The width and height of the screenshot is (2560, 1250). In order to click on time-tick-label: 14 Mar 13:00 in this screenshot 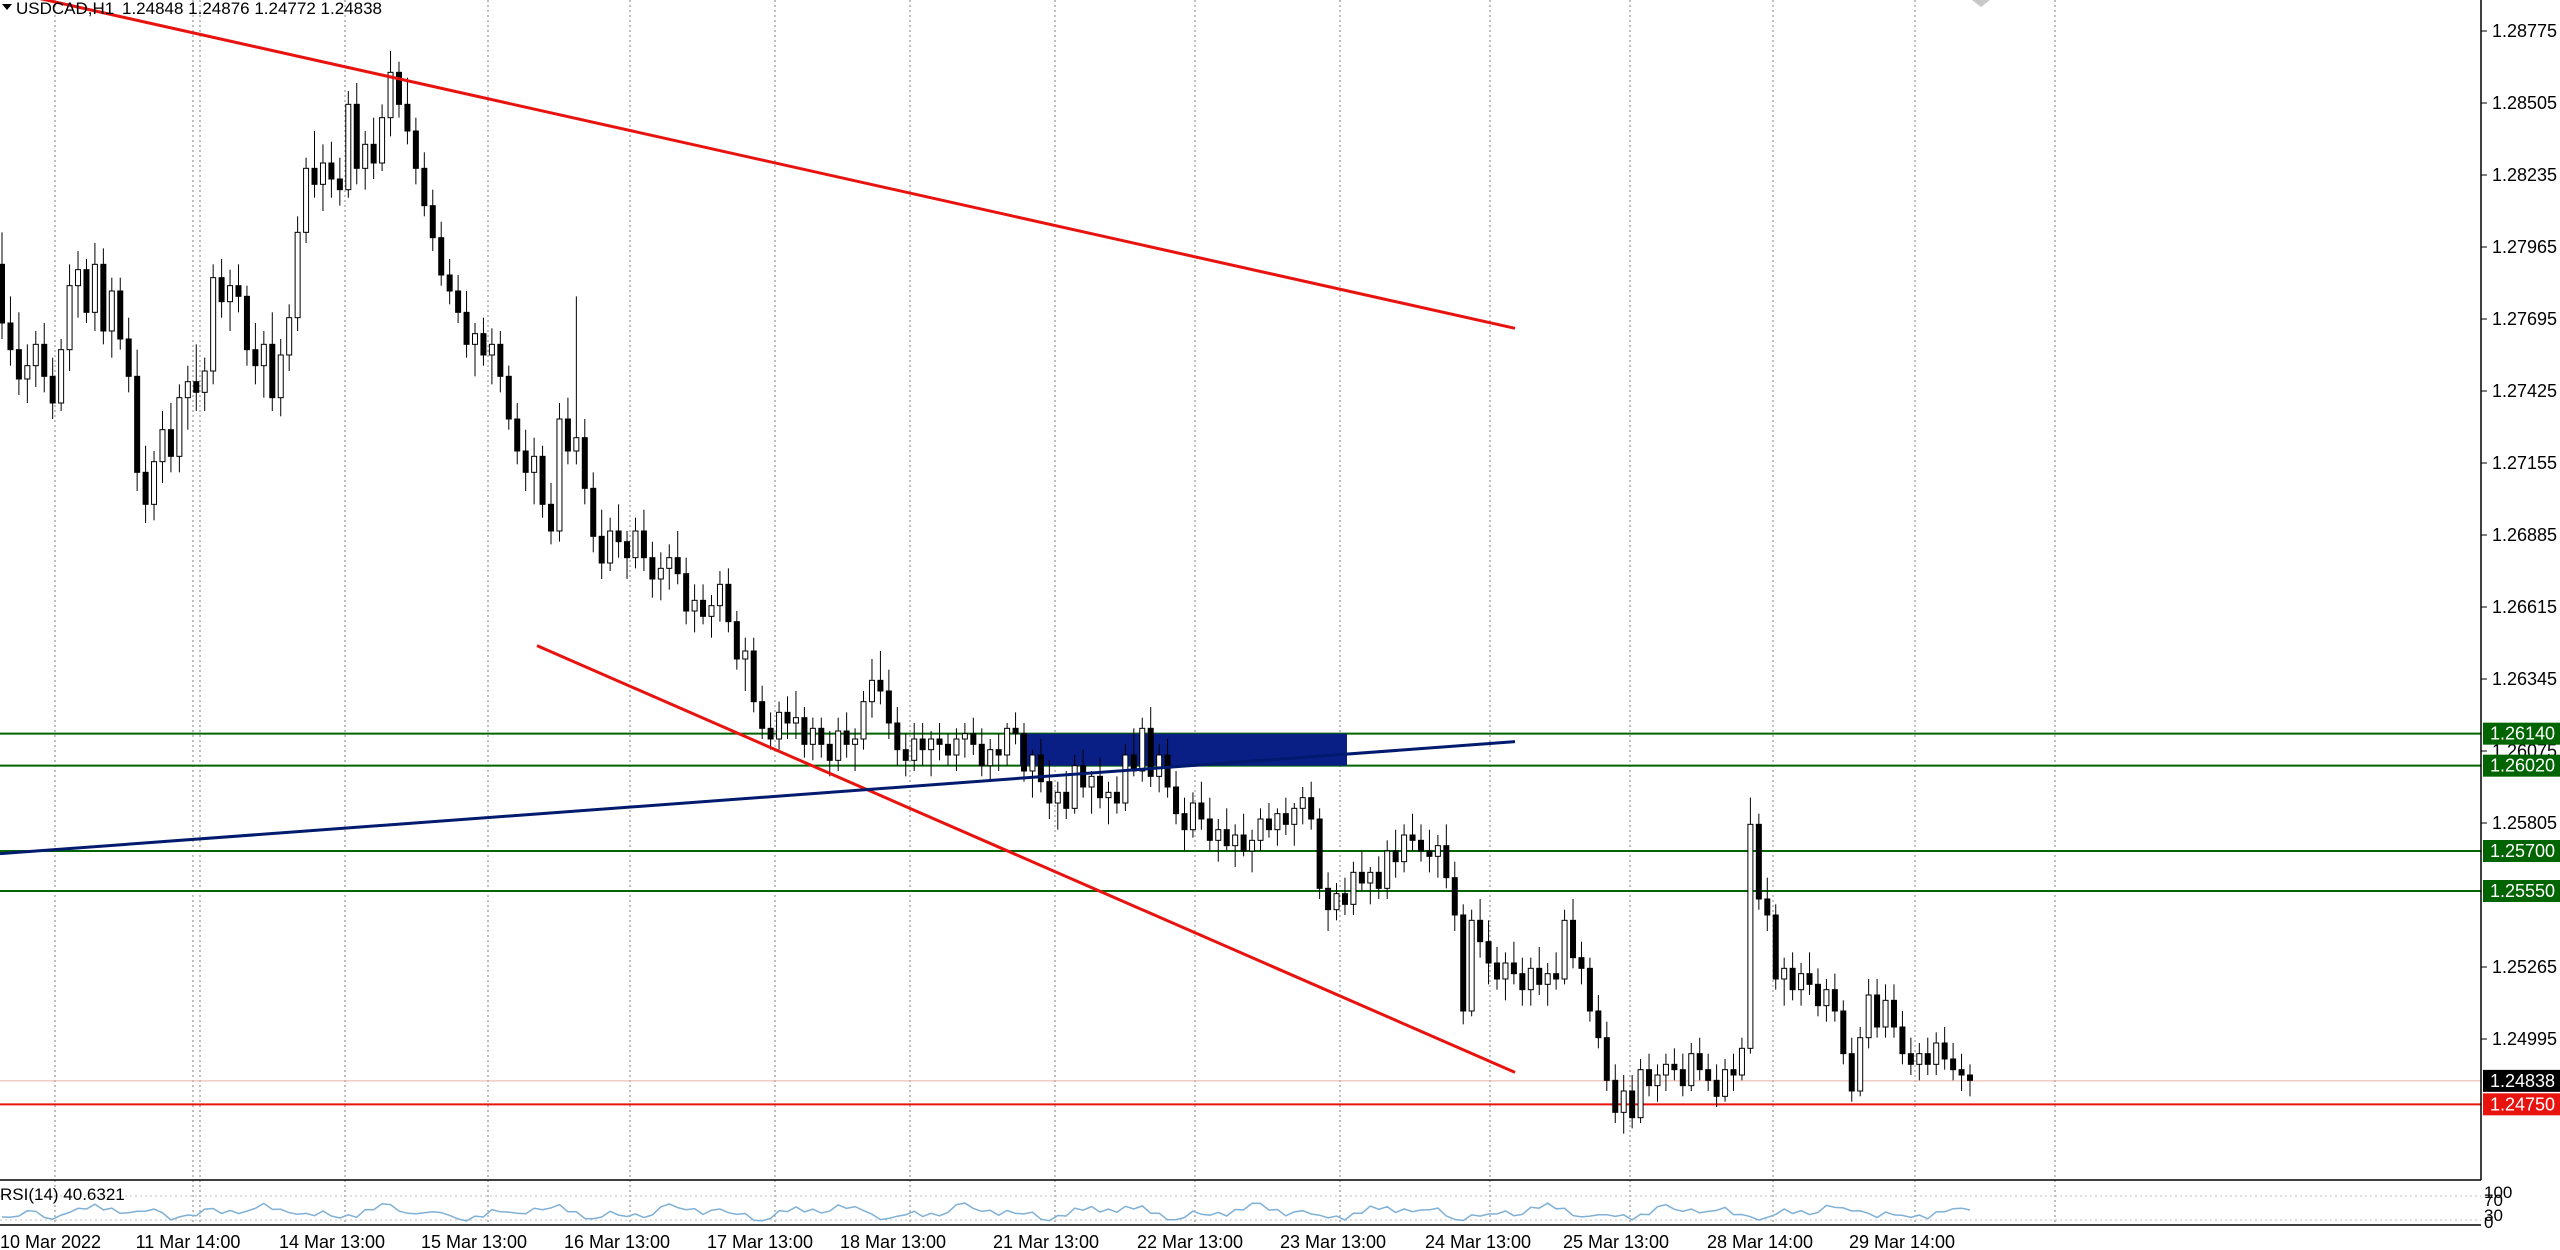, I will do `click(332, 1241)`.